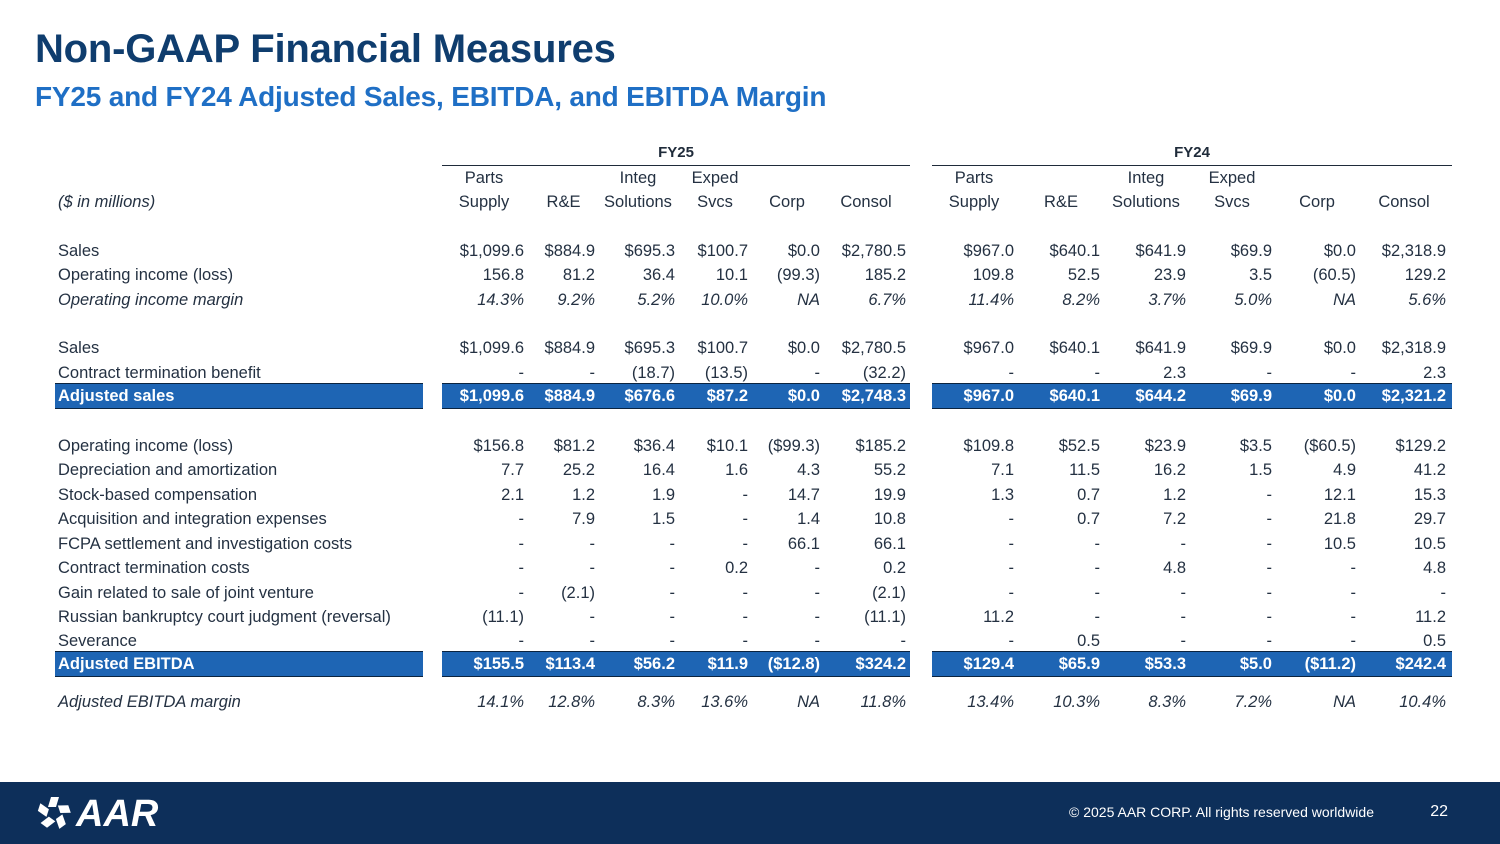 Image resolution: width=1500 pixels, height=844 pixels. Describe the element at coordinates (883, 702) in the screenshot. I see `value-cell: 11.8%` at that location.